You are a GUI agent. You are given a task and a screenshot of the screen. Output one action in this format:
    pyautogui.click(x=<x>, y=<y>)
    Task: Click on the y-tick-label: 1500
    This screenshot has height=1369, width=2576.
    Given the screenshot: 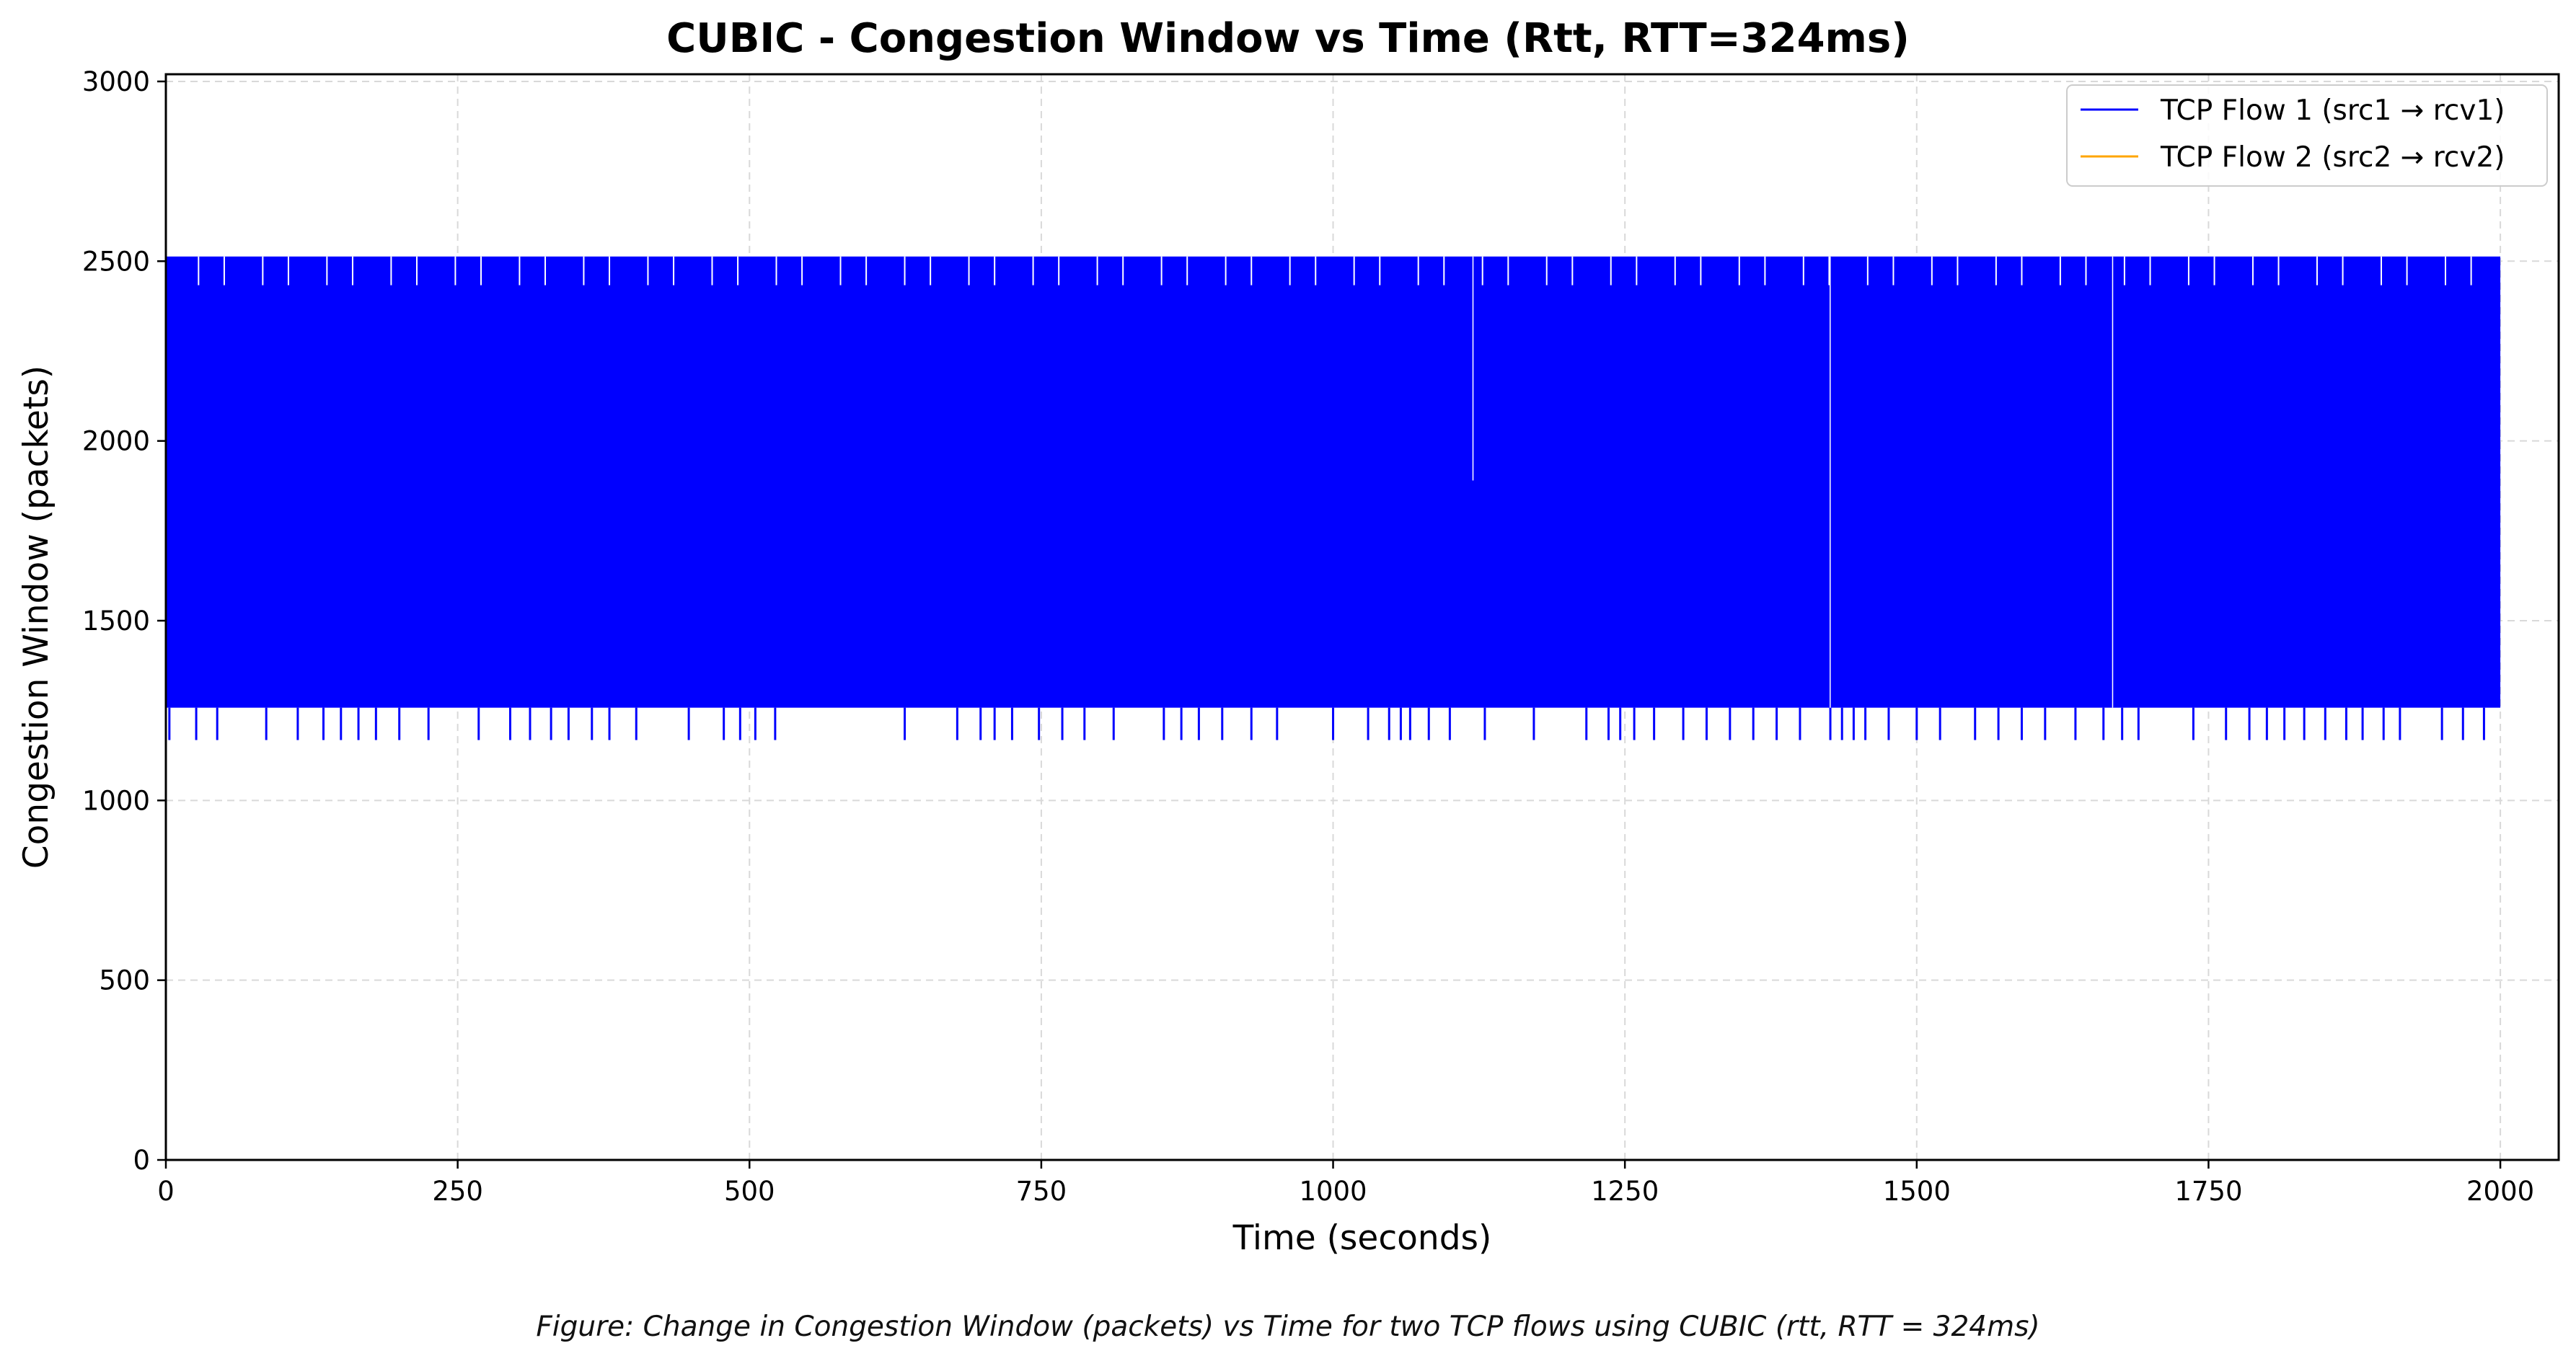 What is the action you would take?
    pyautogui.click(x=116, y=621)
    